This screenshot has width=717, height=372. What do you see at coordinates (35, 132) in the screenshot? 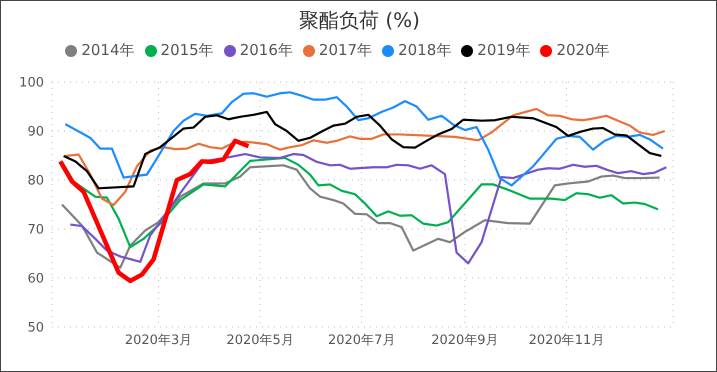
I see `y-tick-label: 90` at bounding box center [35, 132].